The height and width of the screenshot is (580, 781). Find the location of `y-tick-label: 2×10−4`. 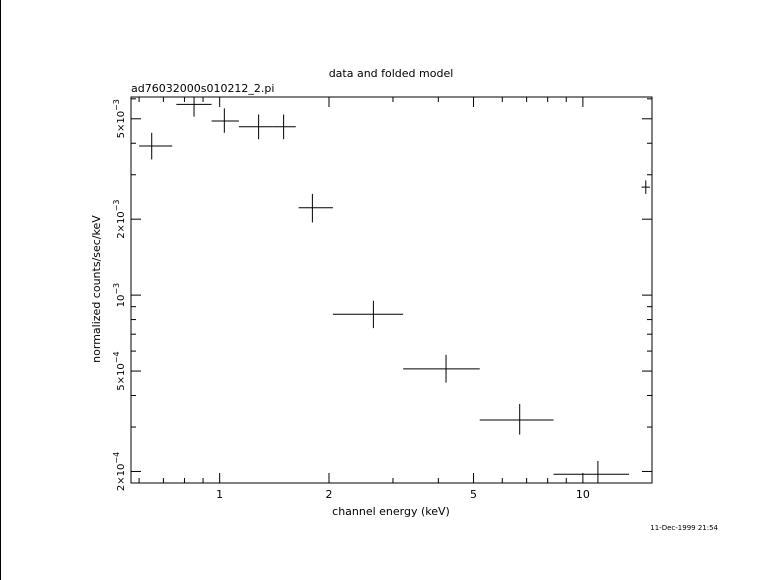

y-tick-label: 2×10−4 is located at coordinates (119, 471).